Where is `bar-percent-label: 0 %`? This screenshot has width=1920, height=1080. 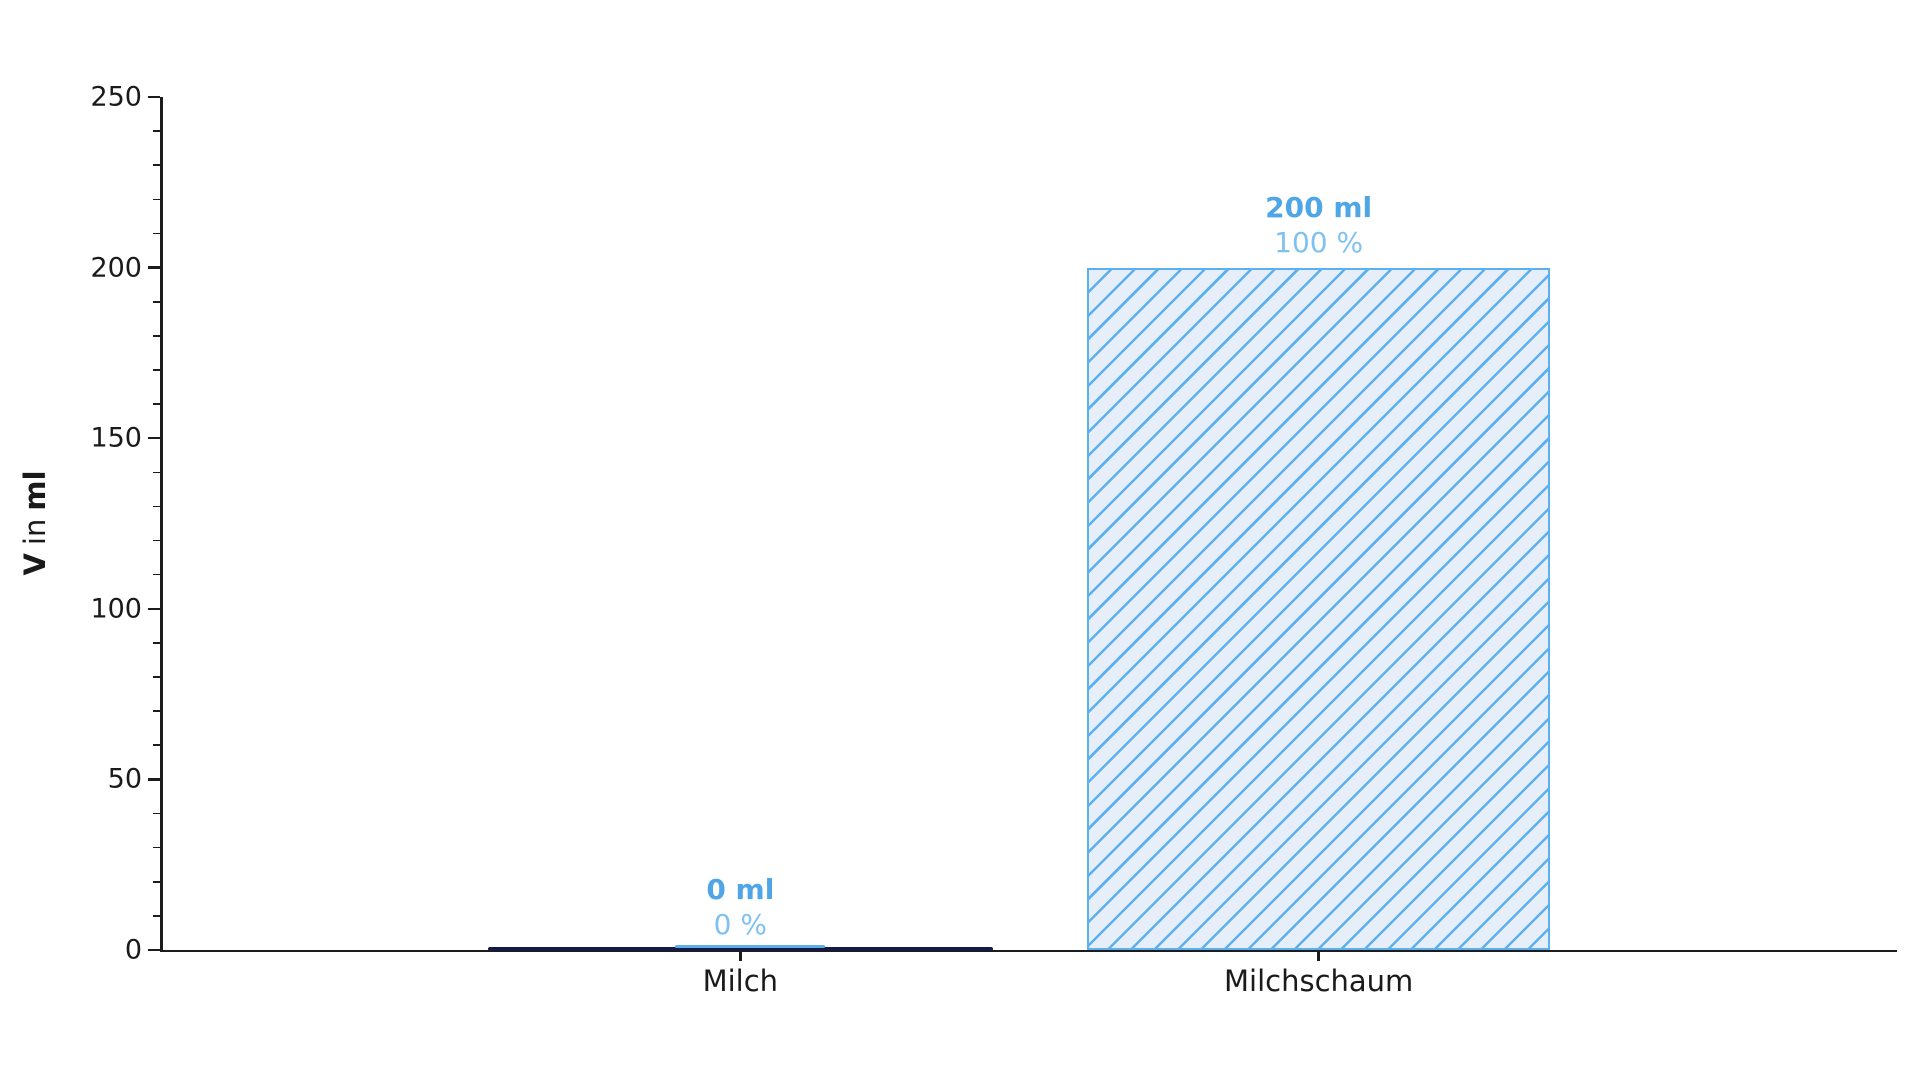 bar-percent-label: 0 % is located at coordinates (740, 924).